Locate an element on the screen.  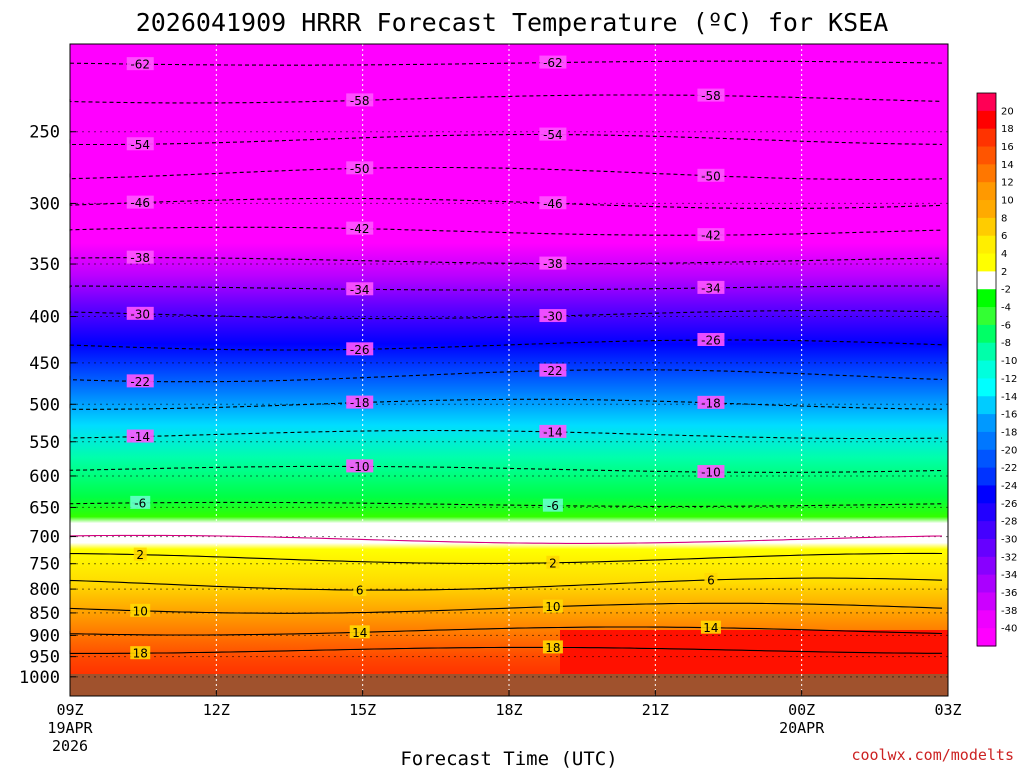
isotherm-label: -10 is located at coordinates (711, 473).